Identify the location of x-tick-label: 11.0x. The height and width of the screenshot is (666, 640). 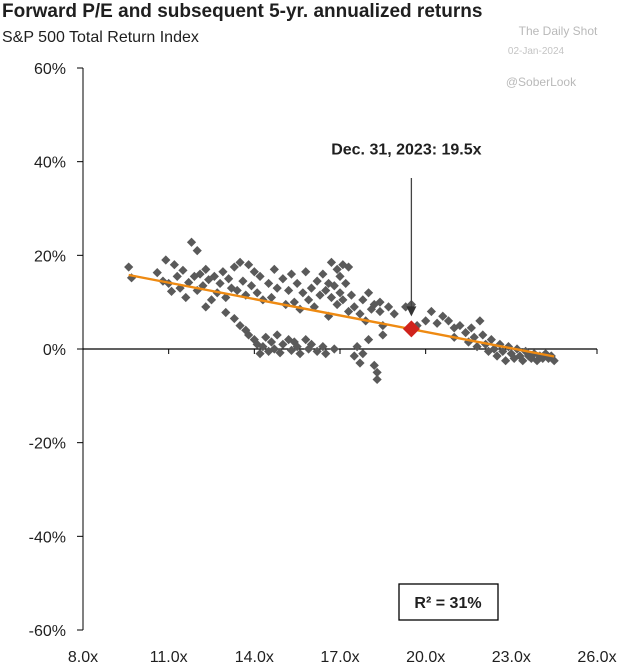
(169, 657).